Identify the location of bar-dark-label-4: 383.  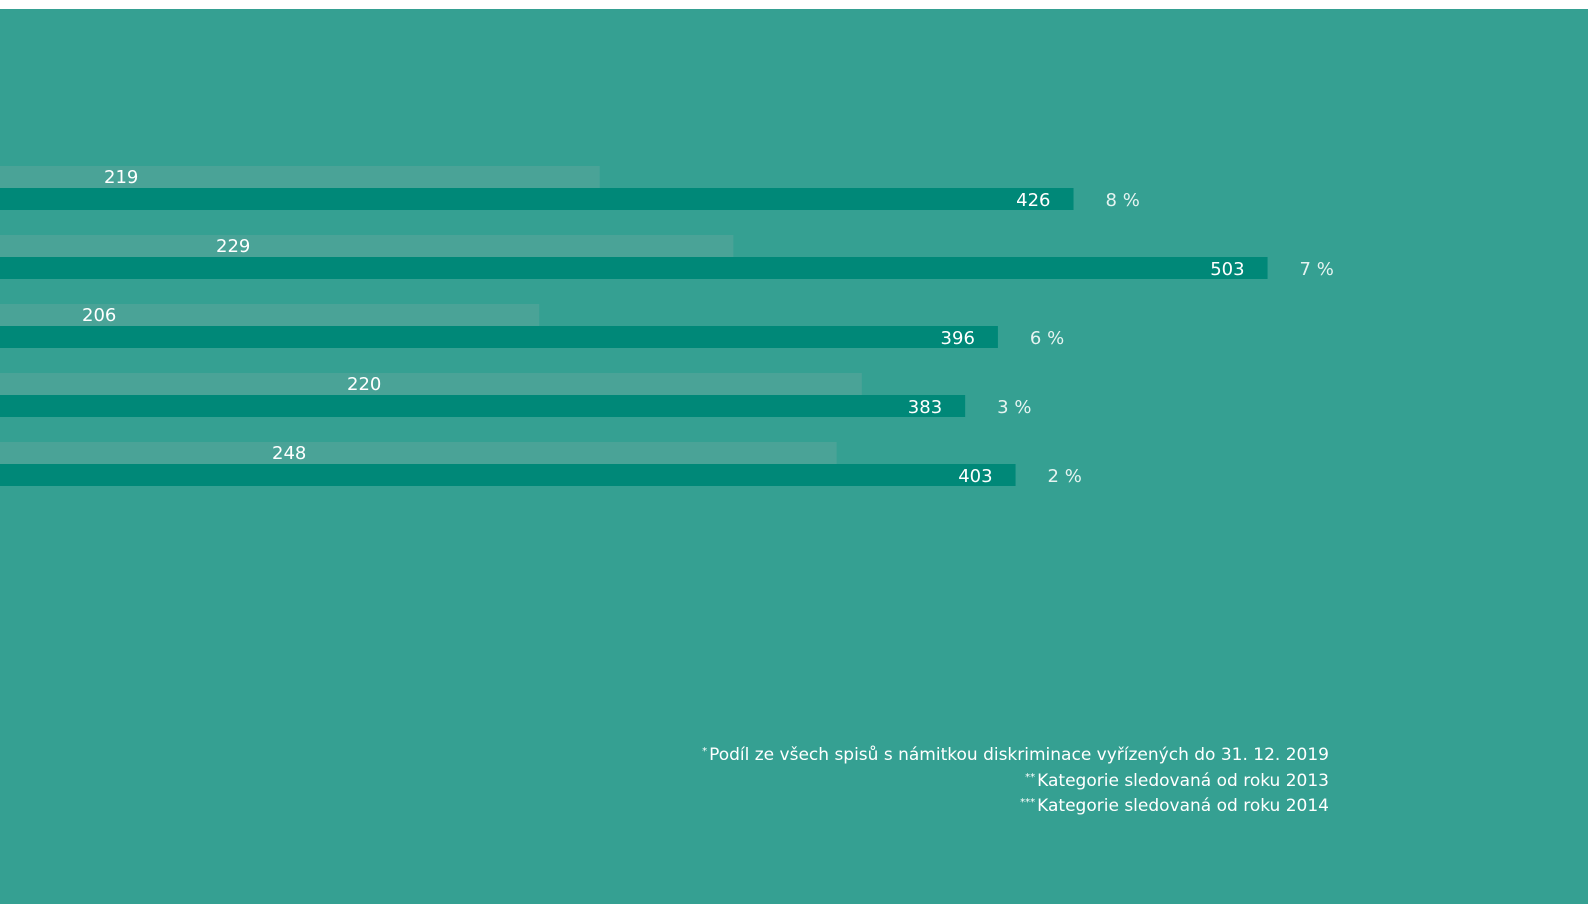
(925, 407).